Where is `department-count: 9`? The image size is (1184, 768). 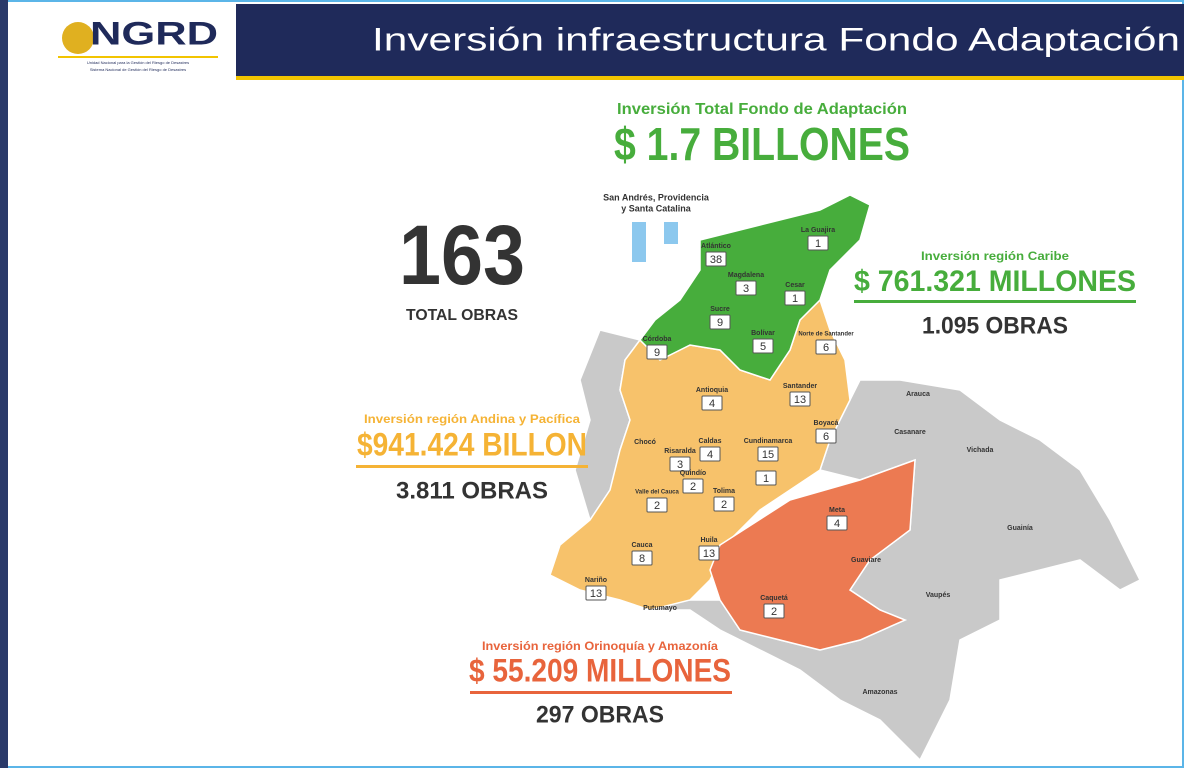 department-count: 9 is located at coordinates (657, 353).